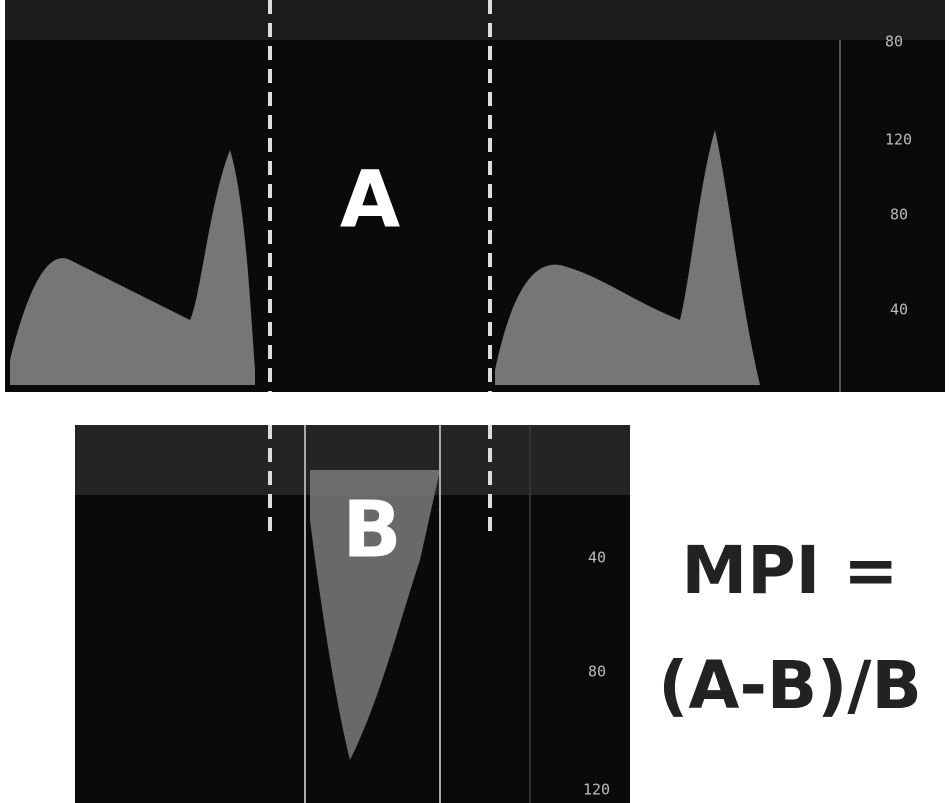 The height and width of the screenshot is (803, 949). What do you see at coordinates (475, 20) in the screenshot?
I see `panel-a-header` at bounding box center [475, 20].